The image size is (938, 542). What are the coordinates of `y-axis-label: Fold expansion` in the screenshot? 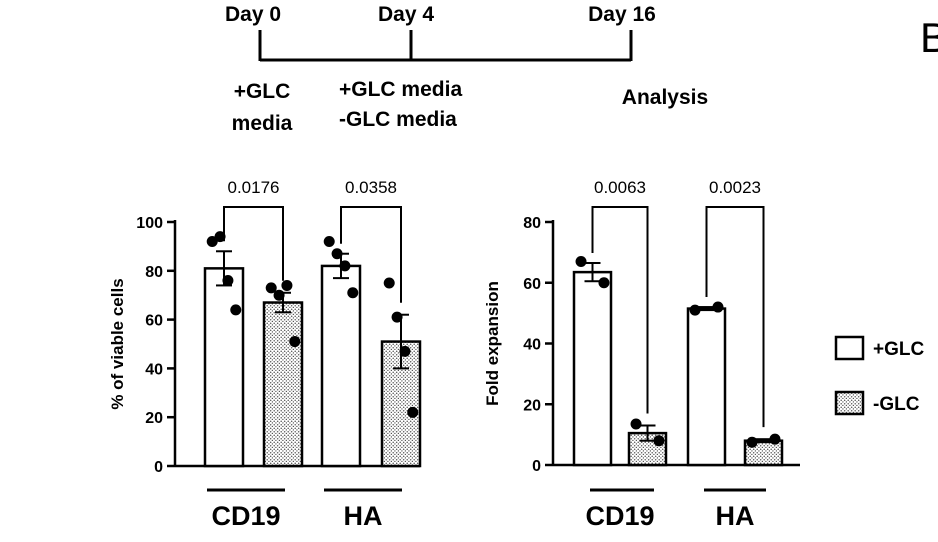 It's located at (492, 343).